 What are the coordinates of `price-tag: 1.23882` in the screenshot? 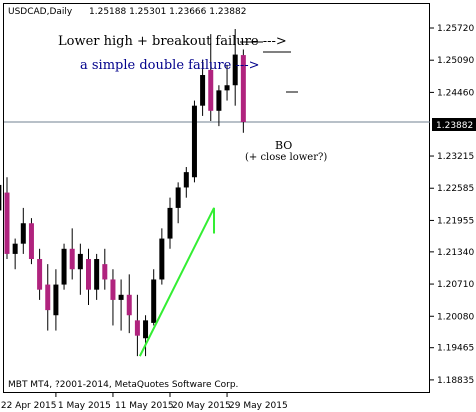 It's located at (454, 126).